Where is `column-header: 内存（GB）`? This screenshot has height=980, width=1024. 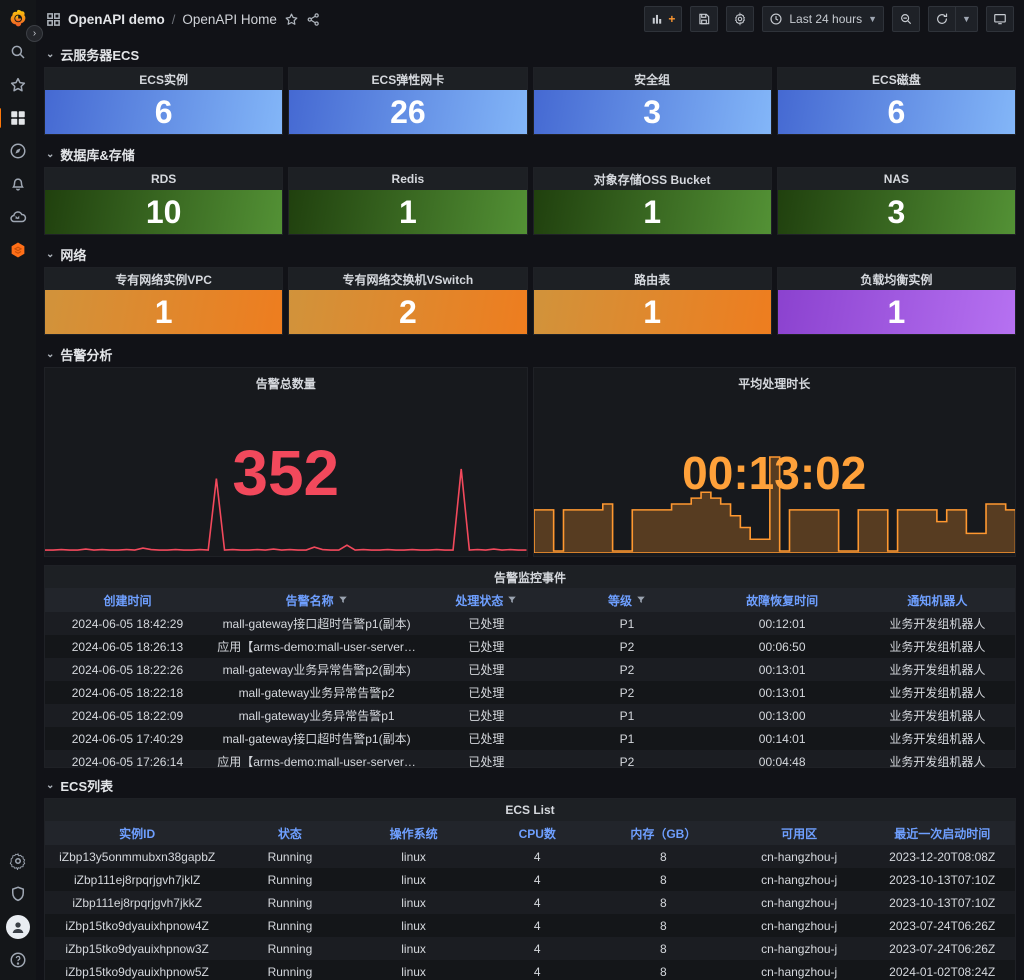 column-header: 内存（GB） is located at coordinates (663, 833).